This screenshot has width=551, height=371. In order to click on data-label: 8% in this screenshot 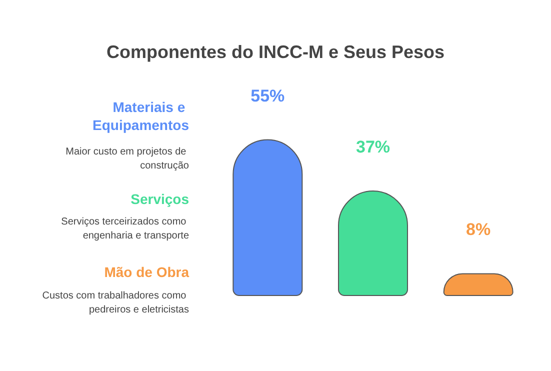, I will do `click(478, 230)`.